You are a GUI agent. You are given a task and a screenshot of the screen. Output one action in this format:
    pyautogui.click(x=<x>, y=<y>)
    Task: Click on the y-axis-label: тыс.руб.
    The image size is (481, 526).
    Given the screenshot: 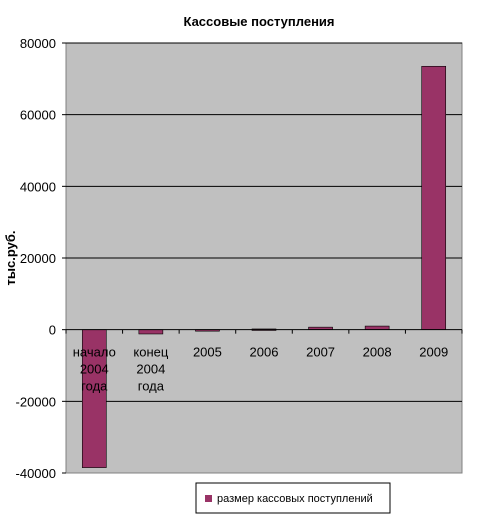 What is the action you would take?
    pyautogui.click(x=10, y=258)
    